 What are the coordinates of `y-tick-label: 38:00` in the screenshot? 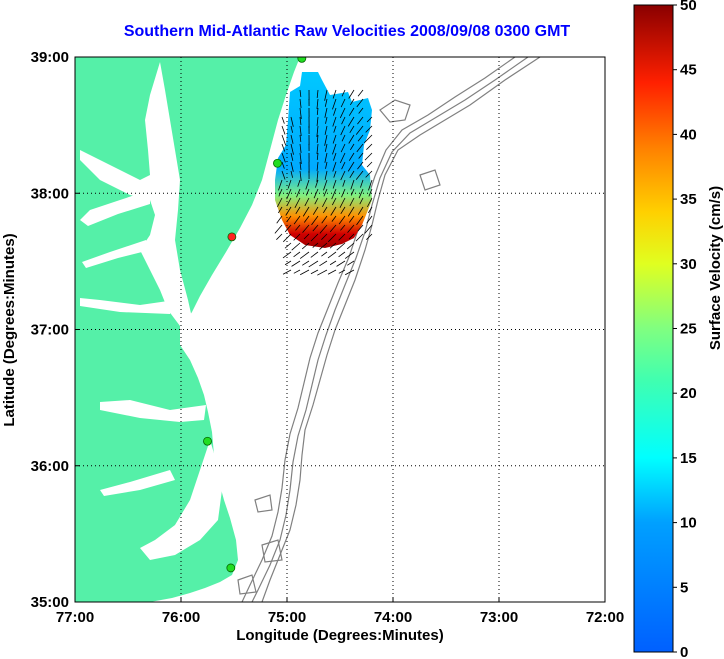 It's located at (50, 193).